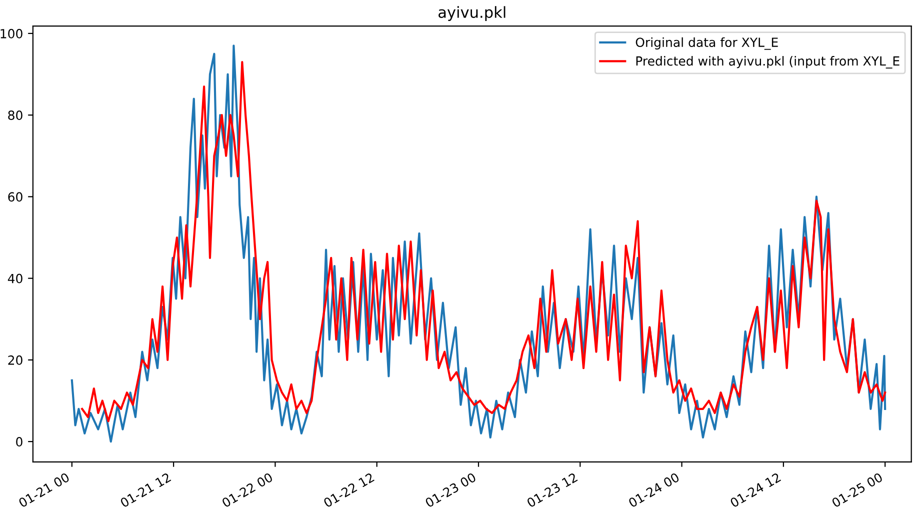 The width and height of the screenshot is (915, 522). Describe the element at coordinates (19, 441) in the screenshot. I see `y-tick-label: 0` at that location.